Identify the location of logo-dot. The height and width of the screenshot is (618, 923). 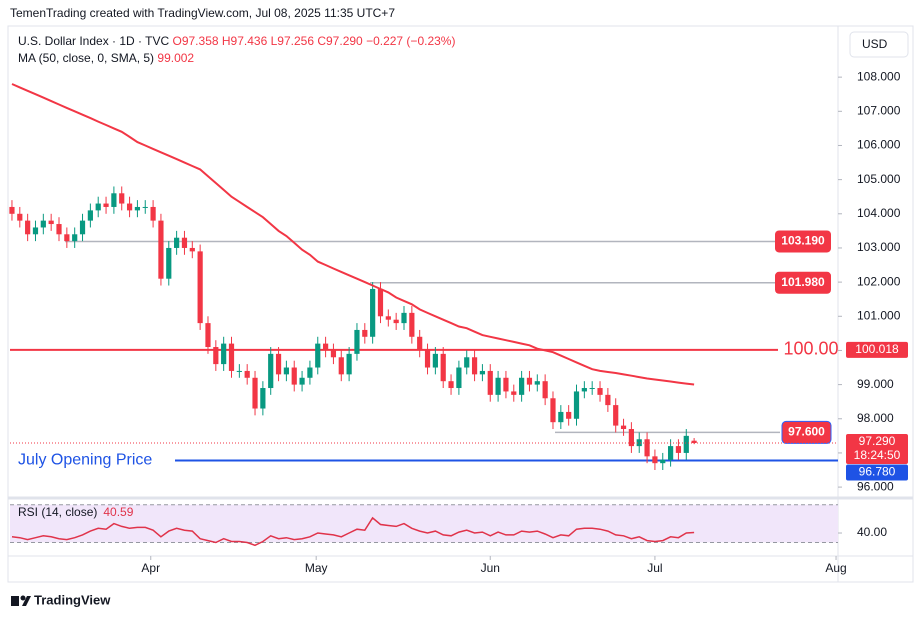
(23, 598).